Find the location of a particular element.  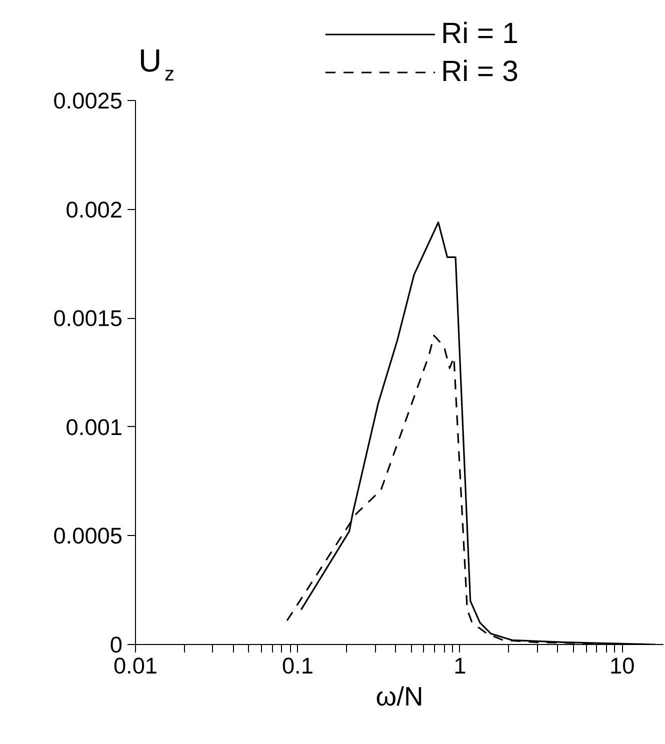

x-tick-label: 10 is located at coordinates (622, 665).